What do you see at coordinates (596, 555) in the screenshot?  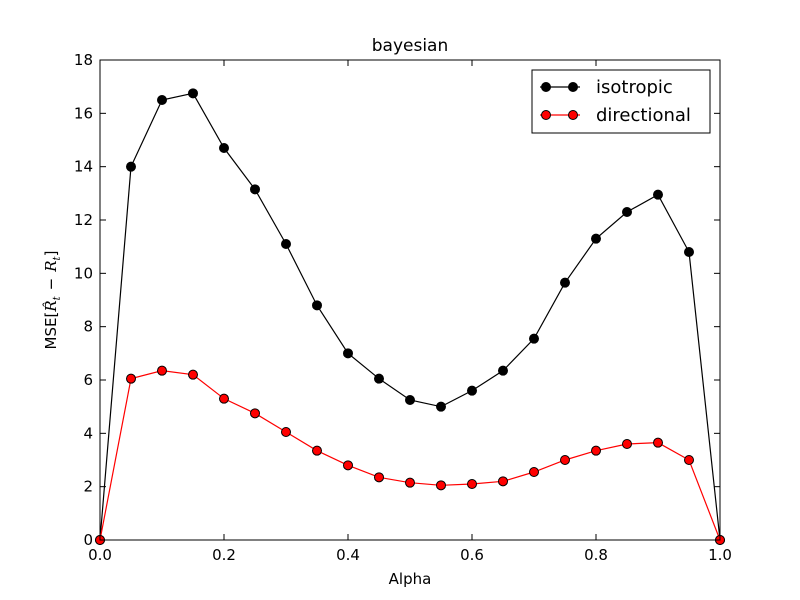 I see `x-tick-label: 0.8` at bounding box center [596, 555].